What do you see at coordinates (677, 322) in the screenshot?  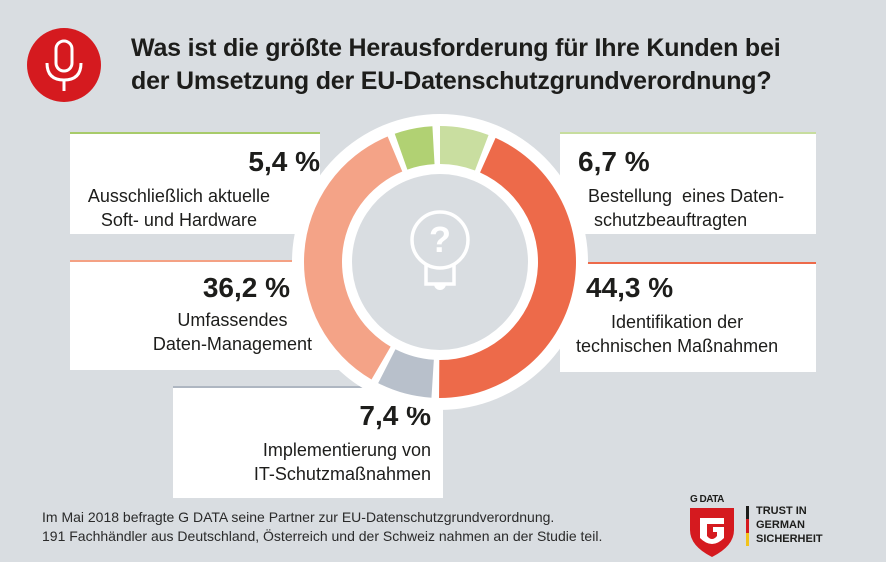 I see `category-label-line: Identifikation der` at bounding box center [677, 322].